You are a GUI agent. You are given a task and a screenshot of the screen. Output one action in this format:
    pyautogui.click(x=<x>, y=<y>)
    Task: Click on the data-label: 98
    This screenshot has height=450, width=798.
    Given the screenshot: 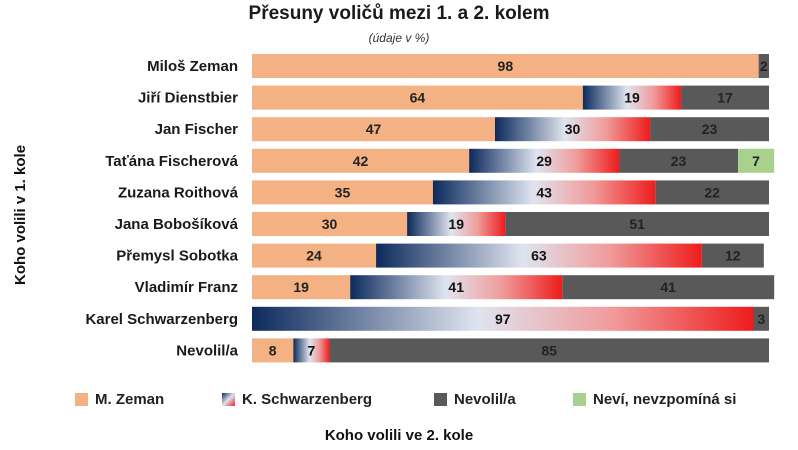 What is the action you would take?
    pyautogui.click(x=506, y=66)
    